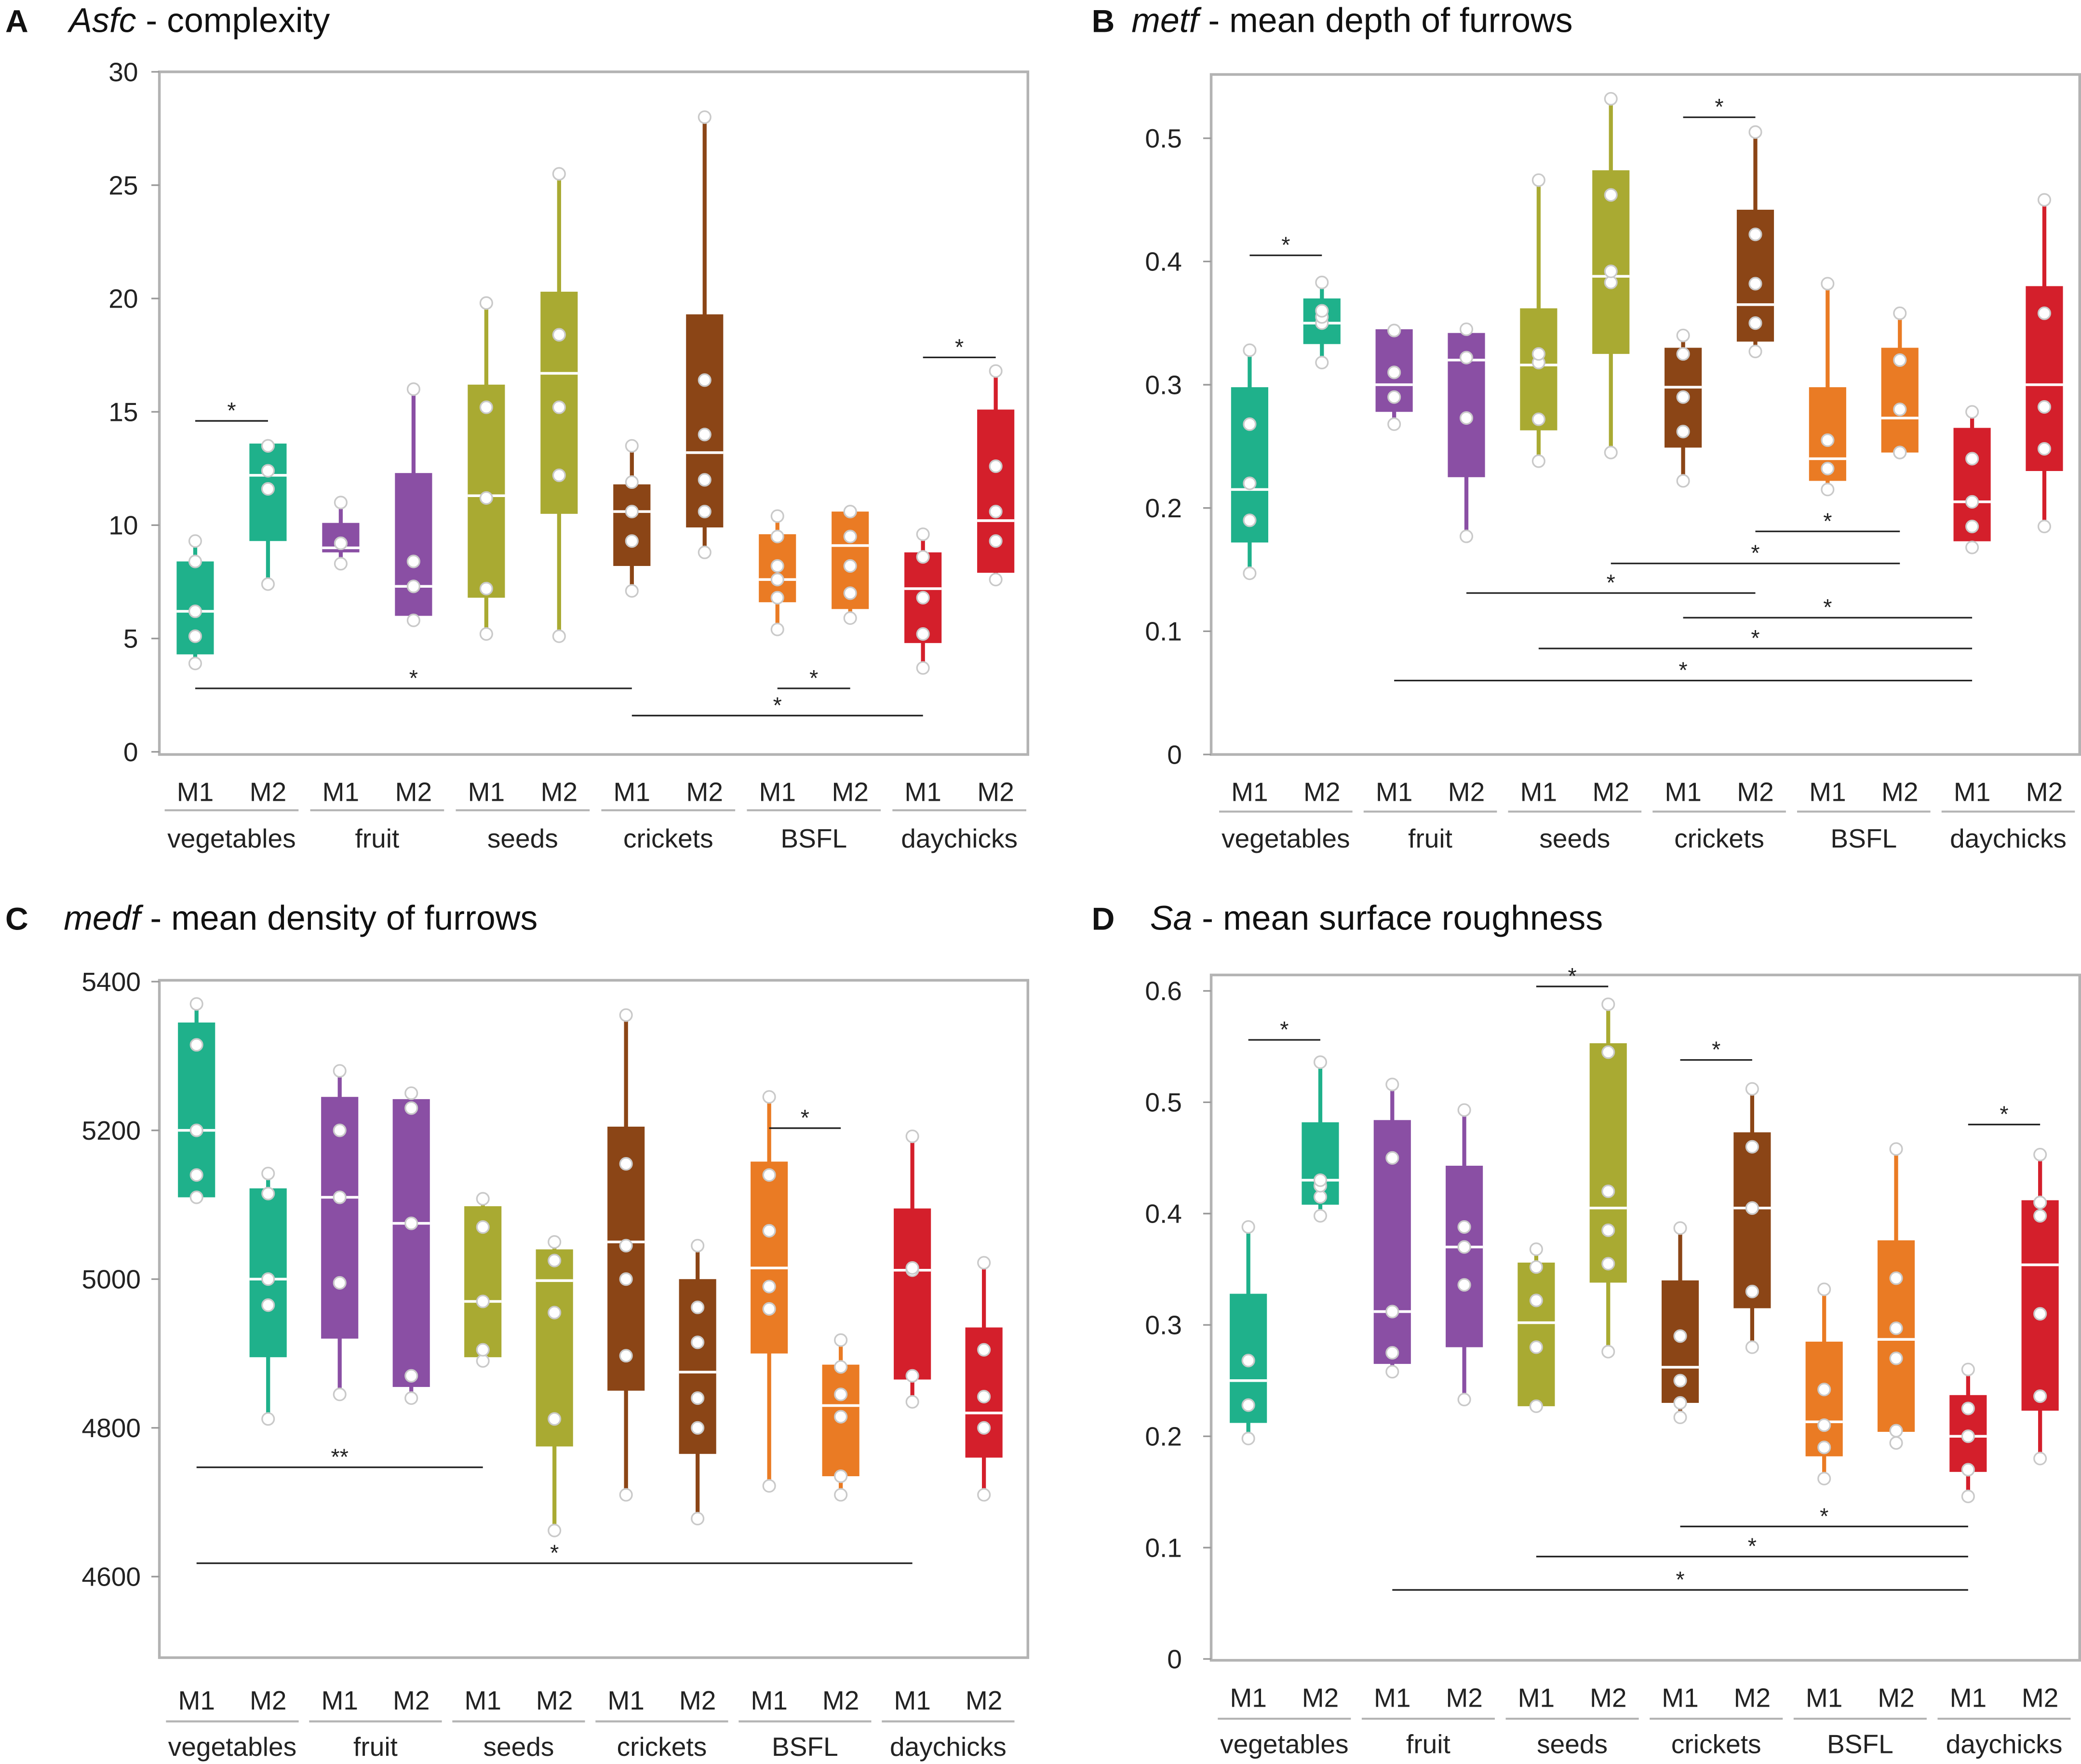  I want to click on y-tick-label: 15, so click(123, 412).